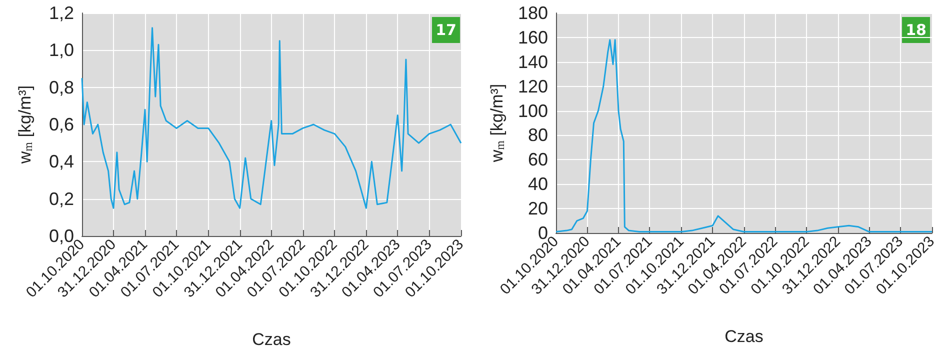 The height and width of the screenshot is (354, 940). Describe the element at coordinates (446, 30) in the screenshot. I see `annotation: 17` at that location.